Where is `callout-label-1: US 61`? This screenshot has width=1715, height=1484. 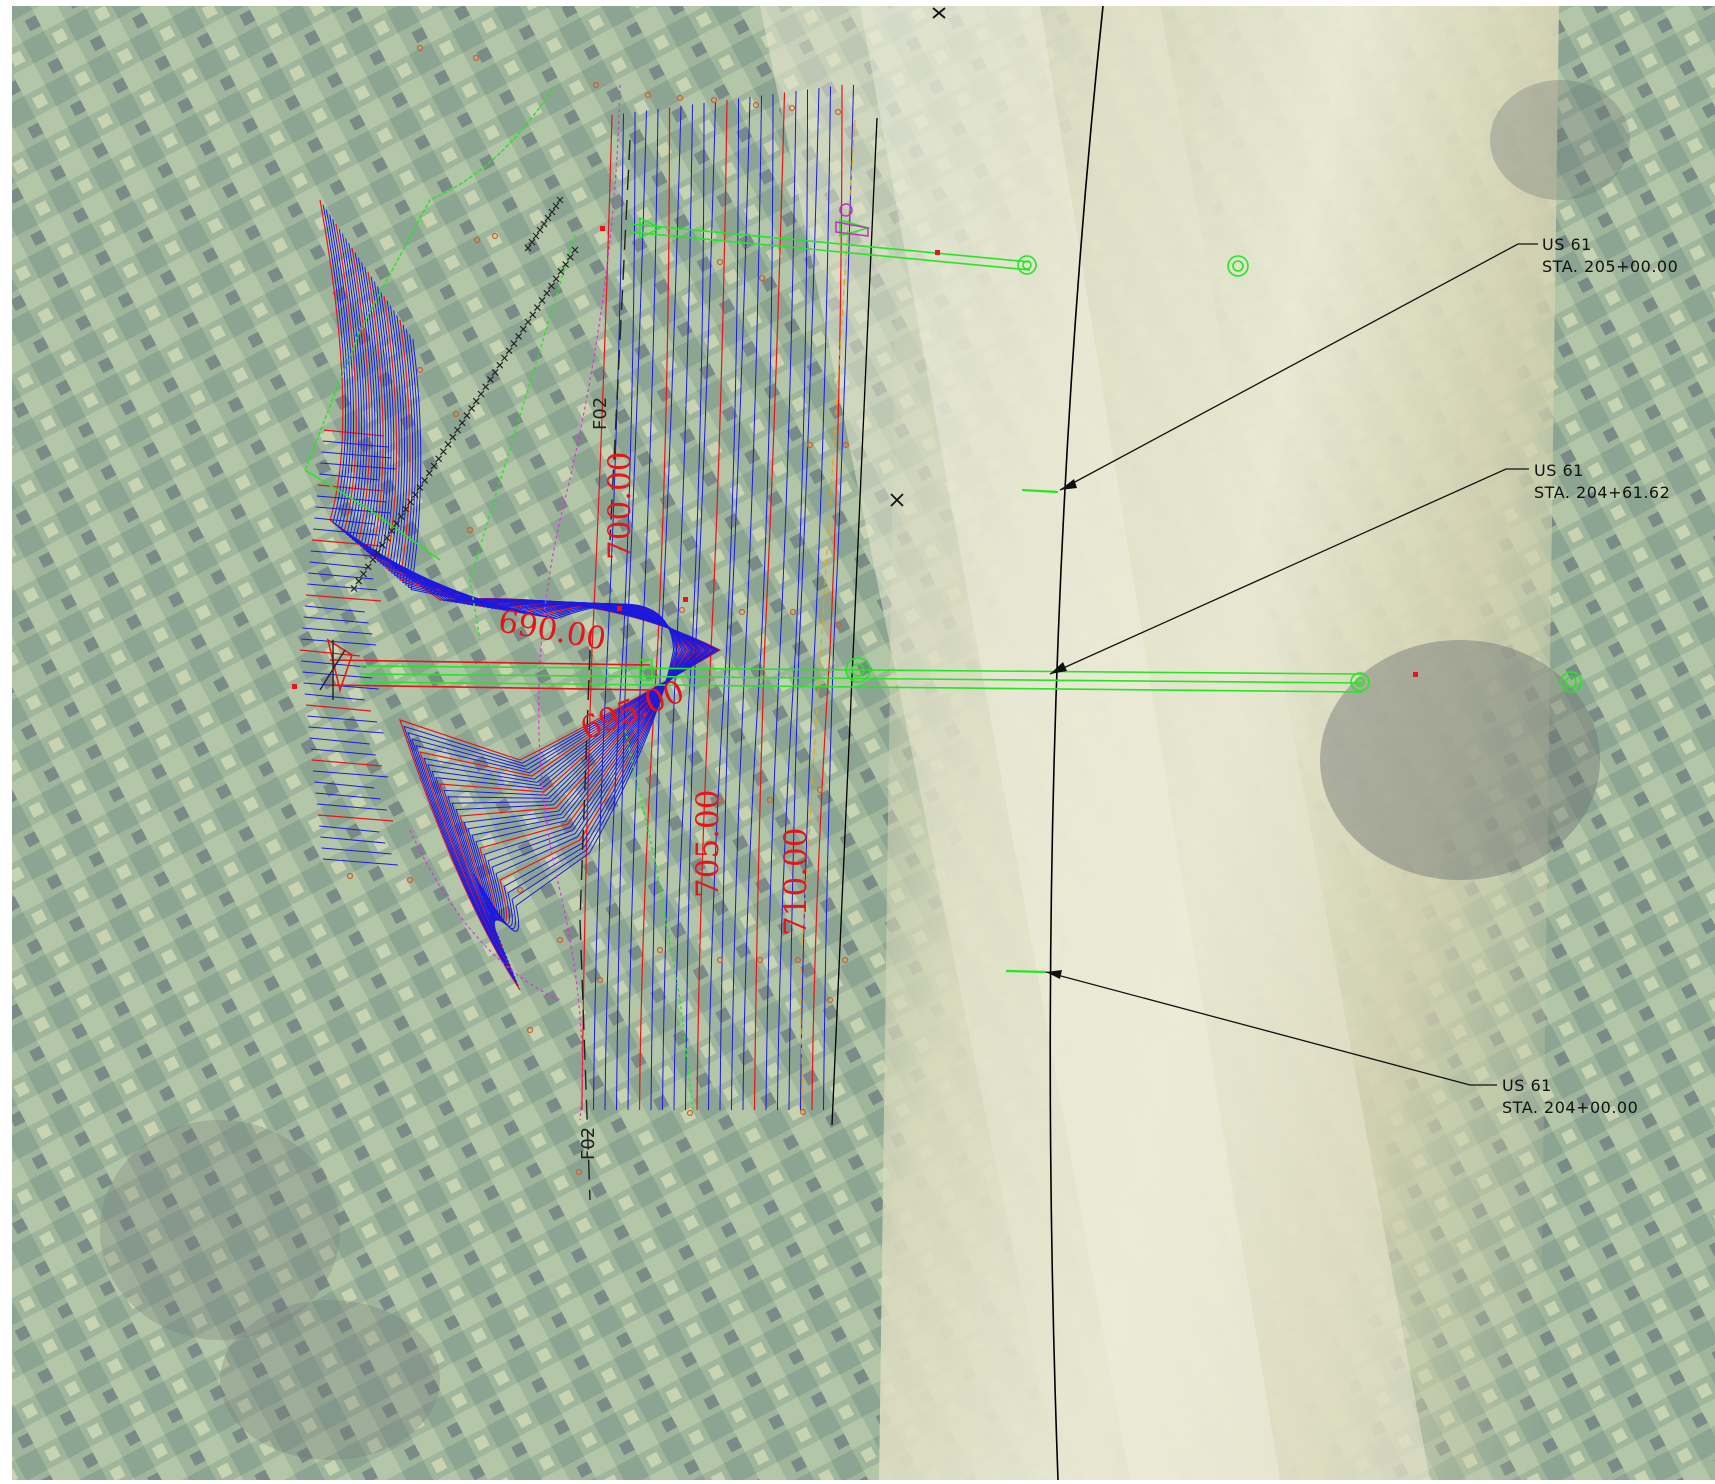
callout-label-1: US 61 is located at coordinates (1567, 244).